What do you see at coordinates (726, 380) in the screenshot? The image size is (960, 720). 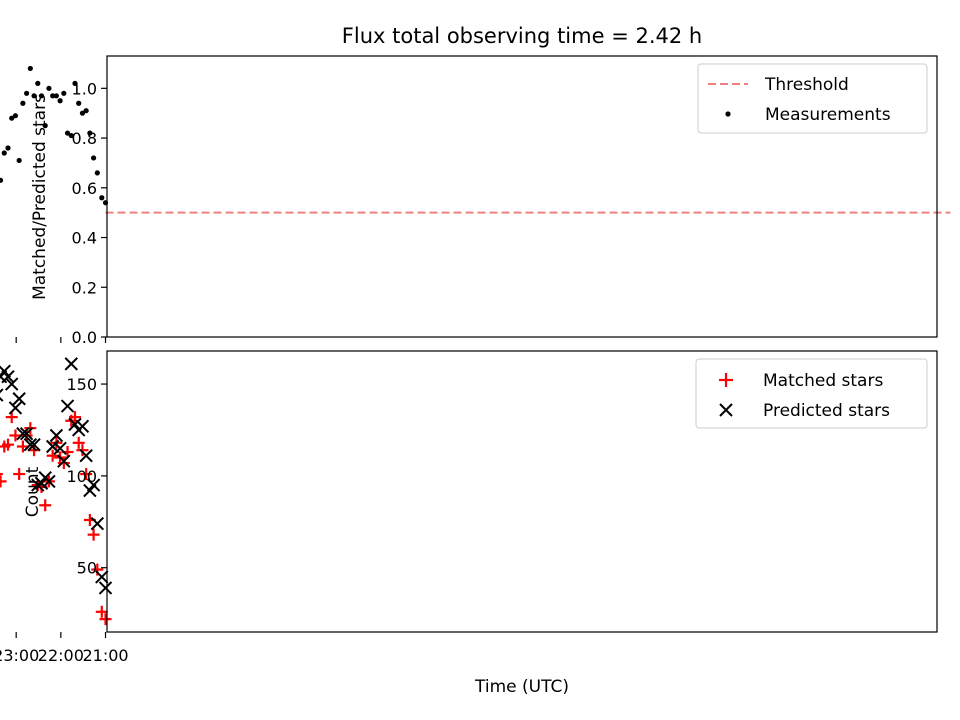 I see `matched-legend-swatch` at bounding box center [726, 380].